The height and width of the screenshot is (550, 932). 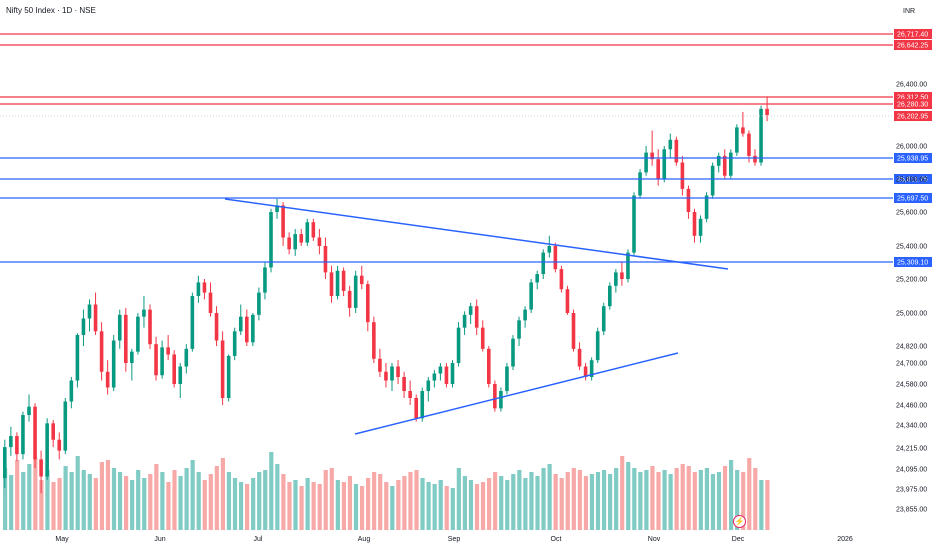 I want to click on x-tick-label: Sep, so click(x=454, y=539).